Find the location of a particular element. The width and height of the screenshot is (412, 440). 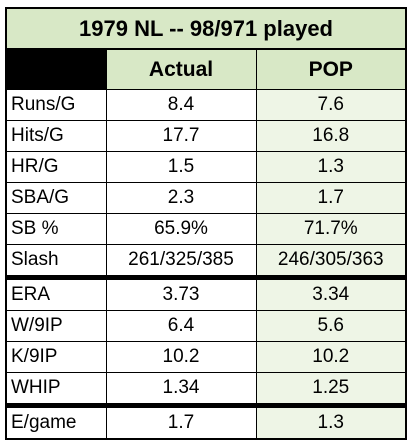

table-row: ERA 3.73 3.34 is located at coordinates (206, 294).